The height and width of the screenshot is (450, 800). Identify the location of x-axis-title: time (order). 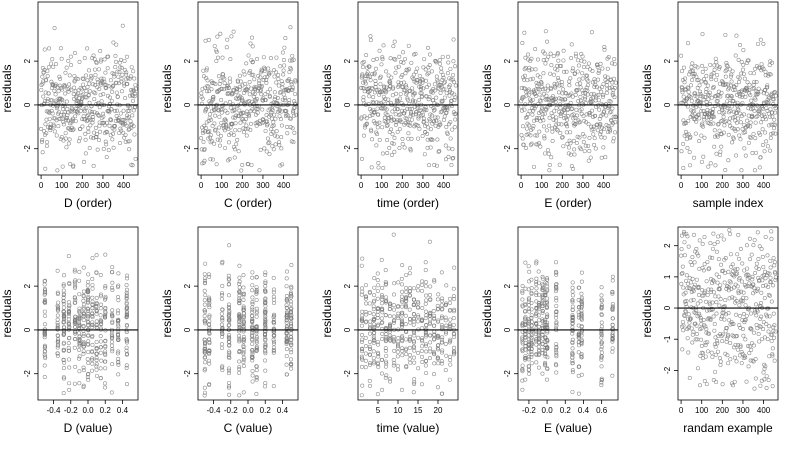
(408, 203).